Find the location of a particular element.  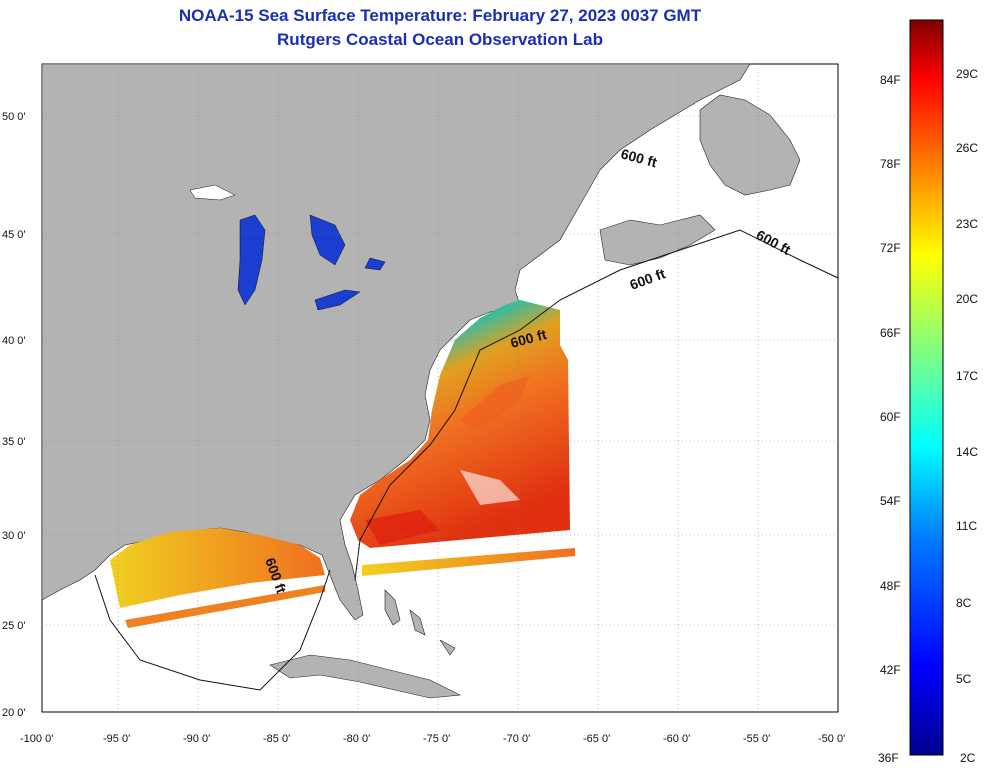

colorbar-f-labels: 84F 78F 72F 66F 60F 54F 48F 42F 36F is located at coordinates (889, 419).